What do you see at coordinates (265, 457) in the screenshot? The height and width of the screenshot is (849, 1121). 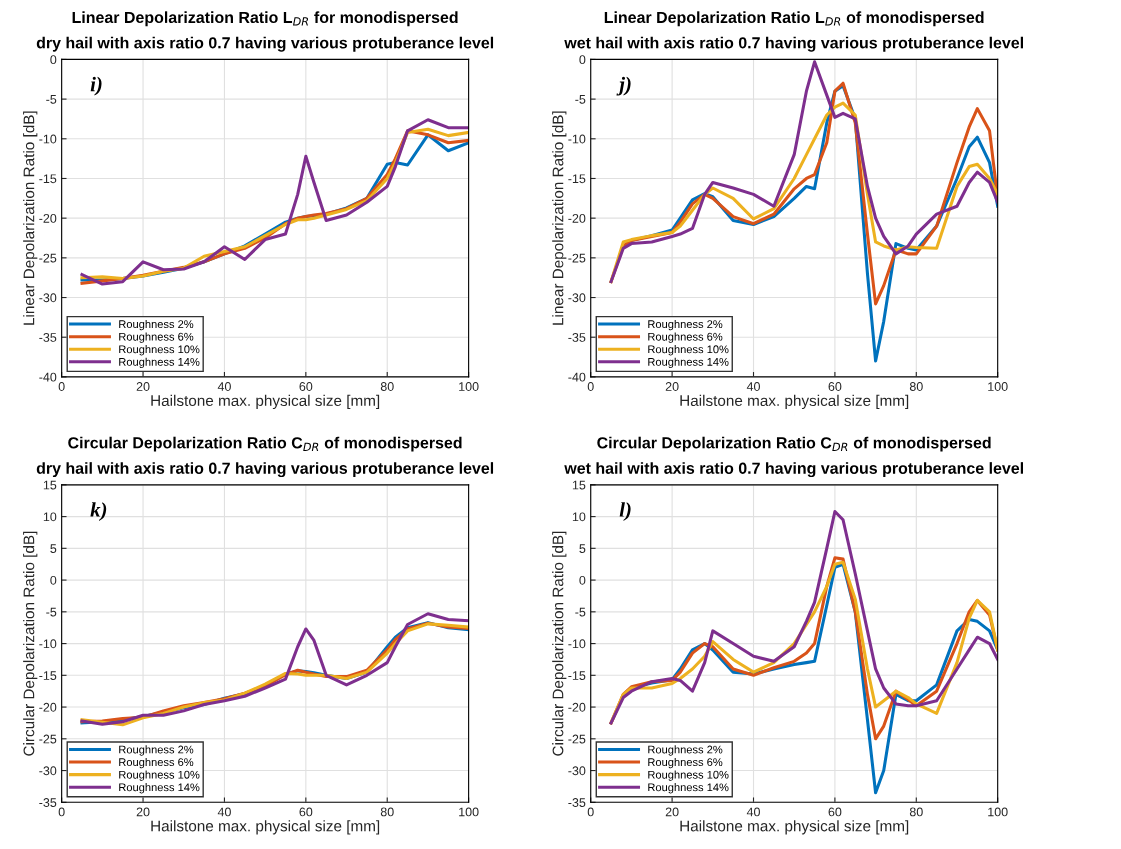 I see `chart-title: Circular Depolarization Ratio C$_{DR}$ of monodispersed dry hail with axis ratio 0.7 having various protuberance level` at bounding box center [265, 457].